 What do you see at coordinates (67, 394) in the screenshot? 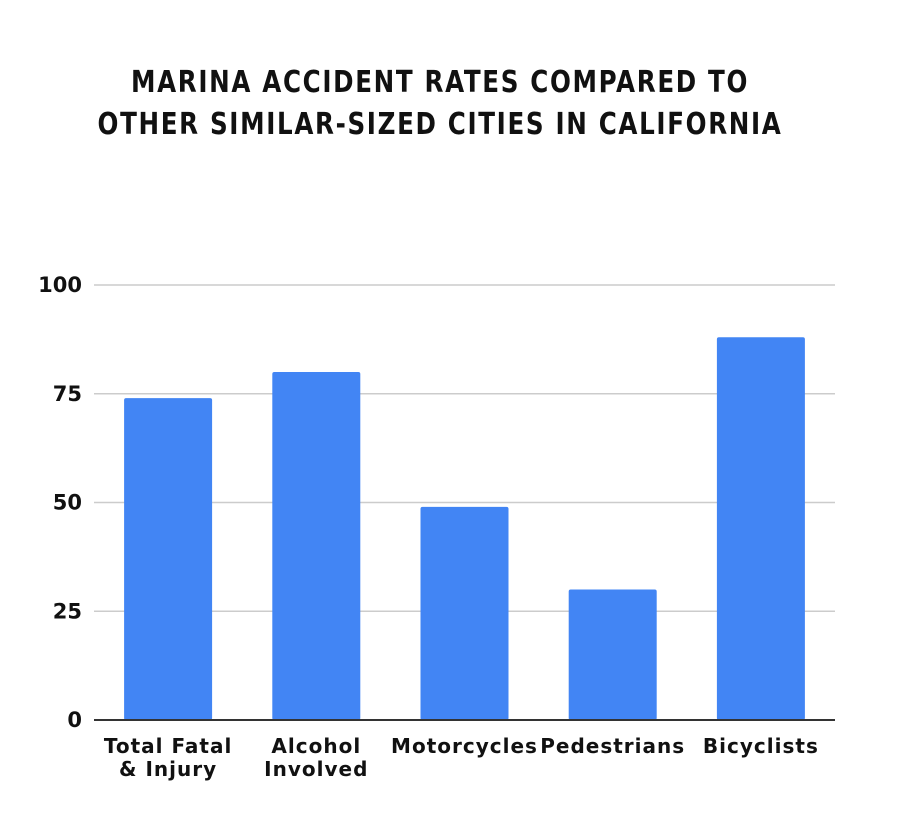
I see `y-tick-label-75: 75` at bounding box center [67, 394].